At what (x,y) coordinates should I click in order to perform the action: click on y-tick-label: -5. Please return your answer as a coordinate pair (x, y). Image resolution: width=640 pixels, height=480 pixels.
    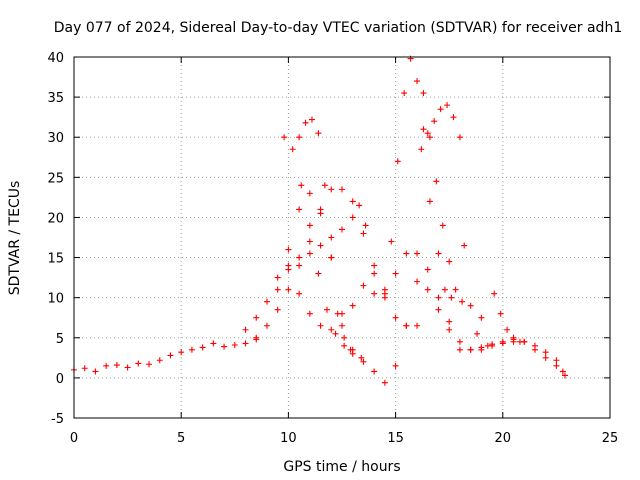
    Looking at the image, I should click on (57, 419).